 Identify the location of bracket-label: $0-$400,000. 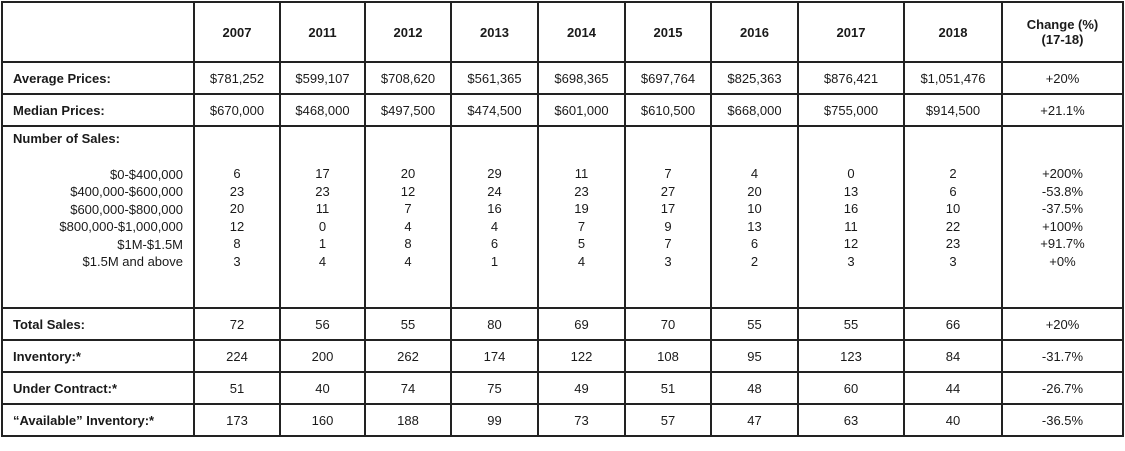
(146, 174).